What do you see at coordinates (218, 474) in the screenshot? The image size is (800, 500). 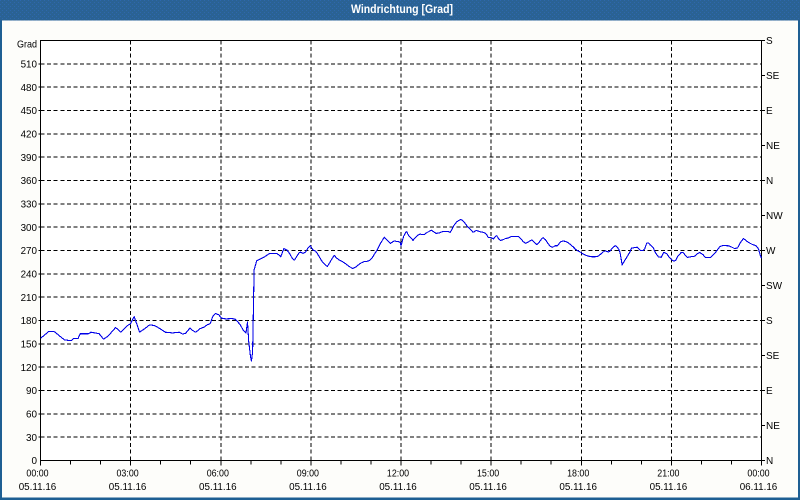 I see `svg-text: 06:00` at bounding box center [218, 474].